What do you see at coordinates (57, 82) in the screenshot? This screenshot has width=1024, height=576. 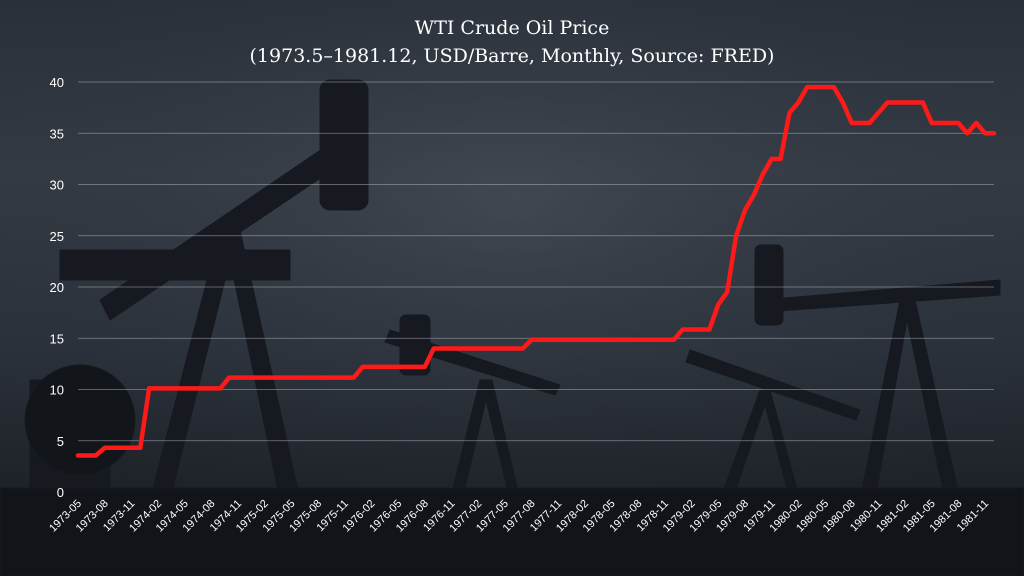 I see `y-tick-label: 40` at bounding box center [57, 82].